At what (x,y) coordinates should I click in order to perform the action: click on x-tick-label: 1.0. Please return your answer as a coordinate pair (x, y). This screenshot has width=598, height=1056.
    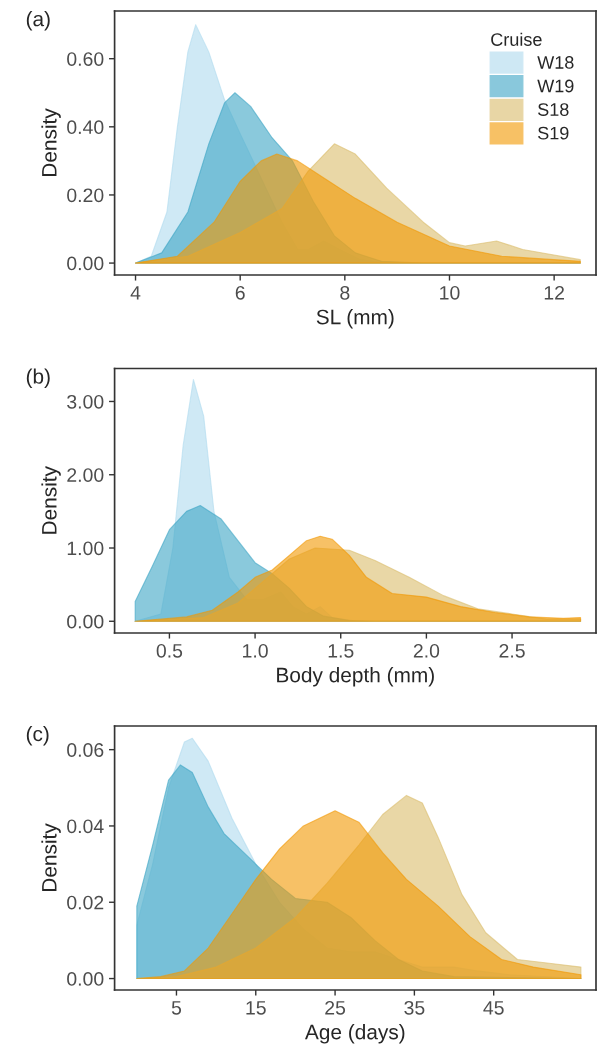
    Looking at the image, I should click on (255, 650).